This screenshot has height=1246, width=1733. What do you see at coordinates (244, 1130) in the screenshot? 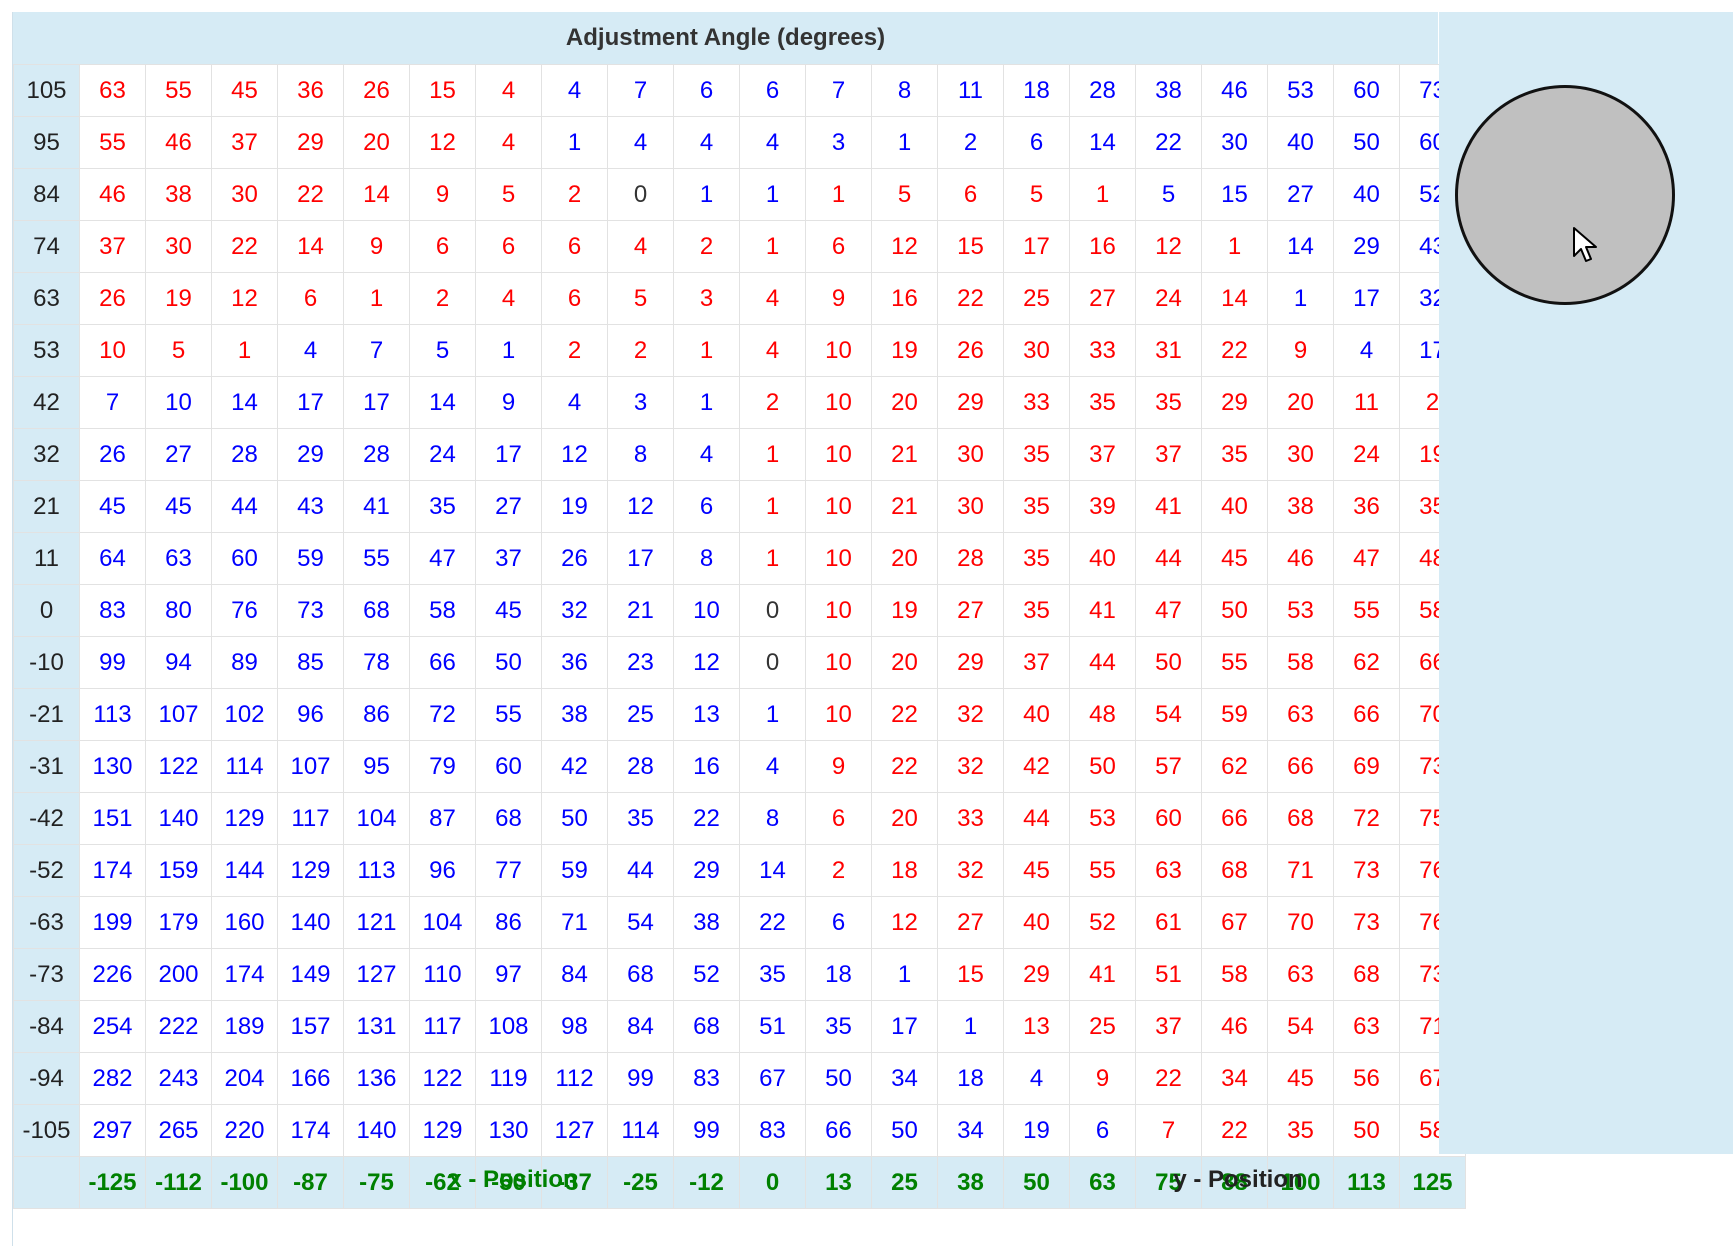
I see `angle-cell: 220` at bounding box center [244, 1130].